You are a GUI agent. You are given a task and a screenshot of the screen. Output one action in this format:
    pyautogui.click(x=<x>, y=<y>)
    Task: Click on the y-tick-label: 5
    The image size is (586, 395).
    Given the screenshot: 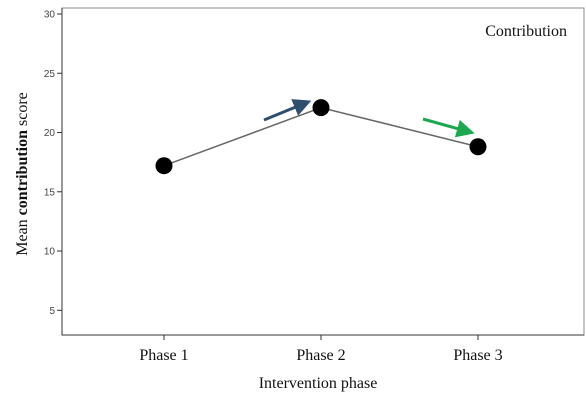 What is the action you would take?
    pyautogui.click(x=52, y=311)
    